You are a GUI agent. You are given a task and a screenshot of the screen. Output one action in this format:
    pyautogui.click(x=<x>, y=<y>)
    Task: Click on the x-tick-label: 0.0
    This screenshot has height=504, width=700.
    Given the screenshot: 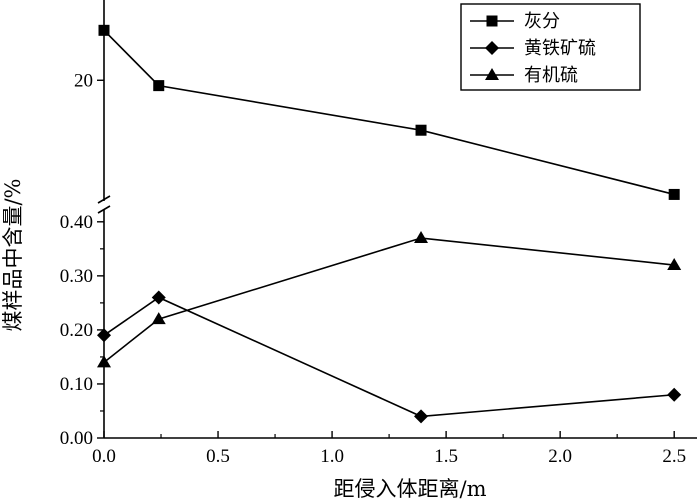 What is the action you would take?
    pyautogui.click(x=104, y=456)
    